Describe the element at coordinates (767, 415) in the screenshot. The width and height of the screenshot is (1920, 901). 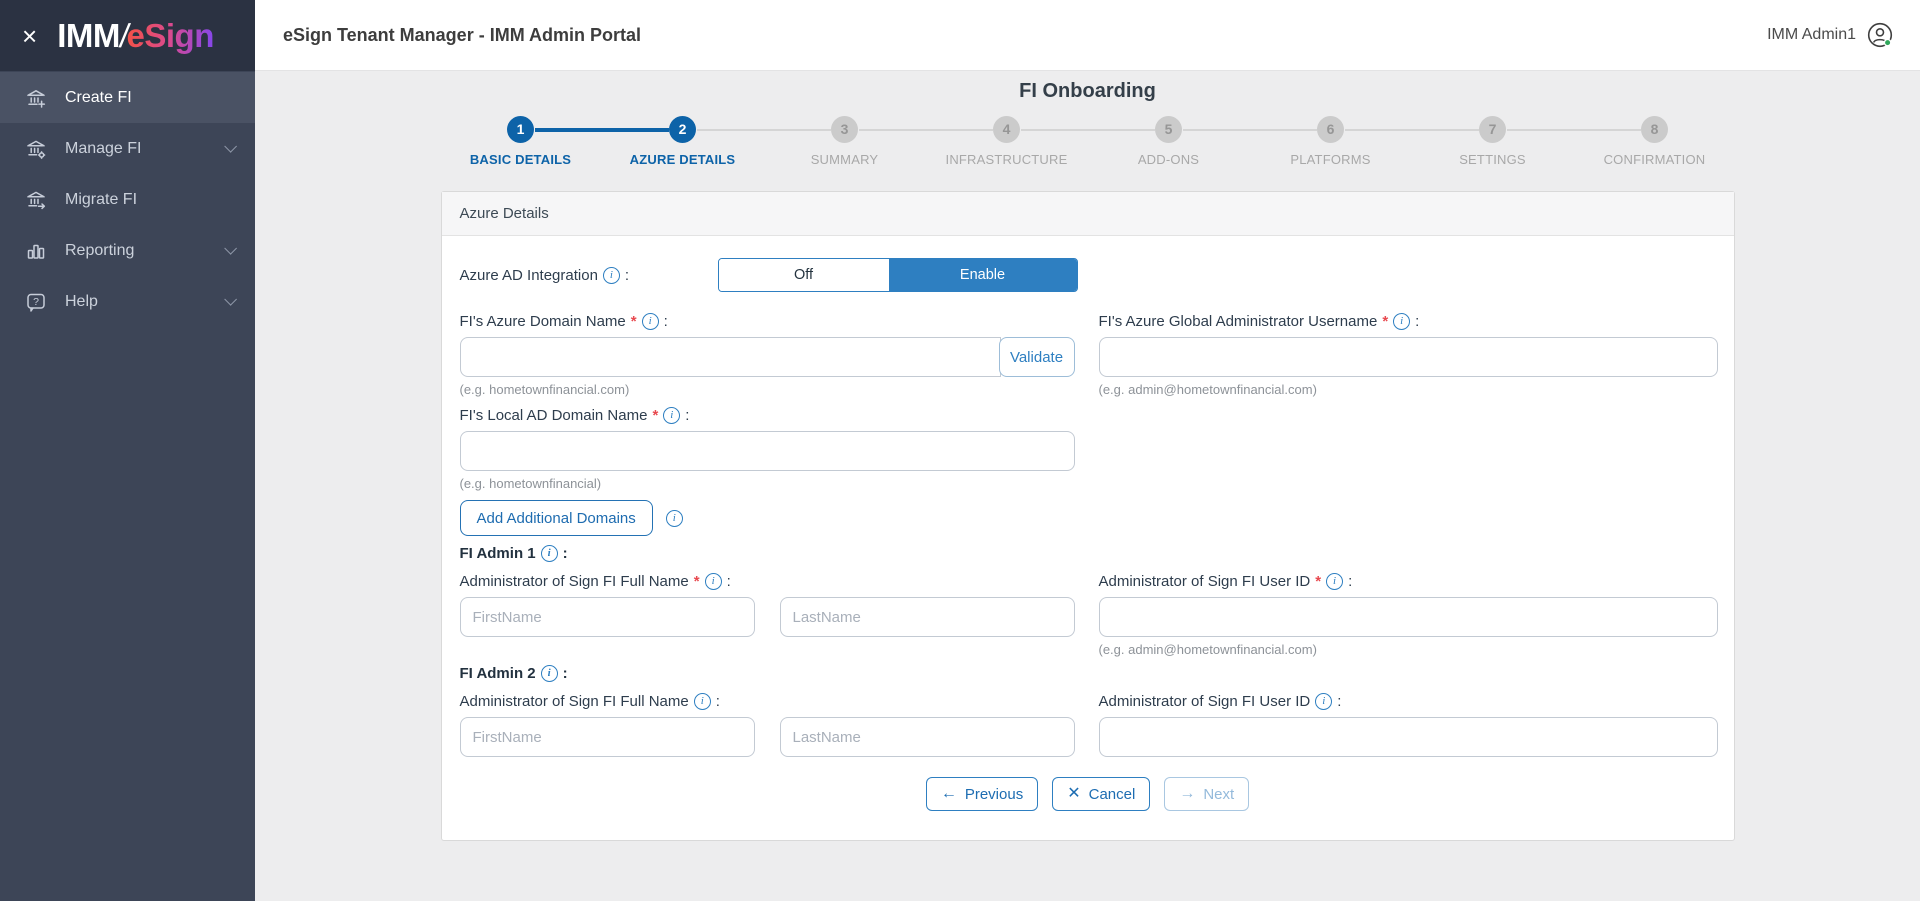
I see `local-domain-label: FI's Local AD Domain Name * i :` at that location.